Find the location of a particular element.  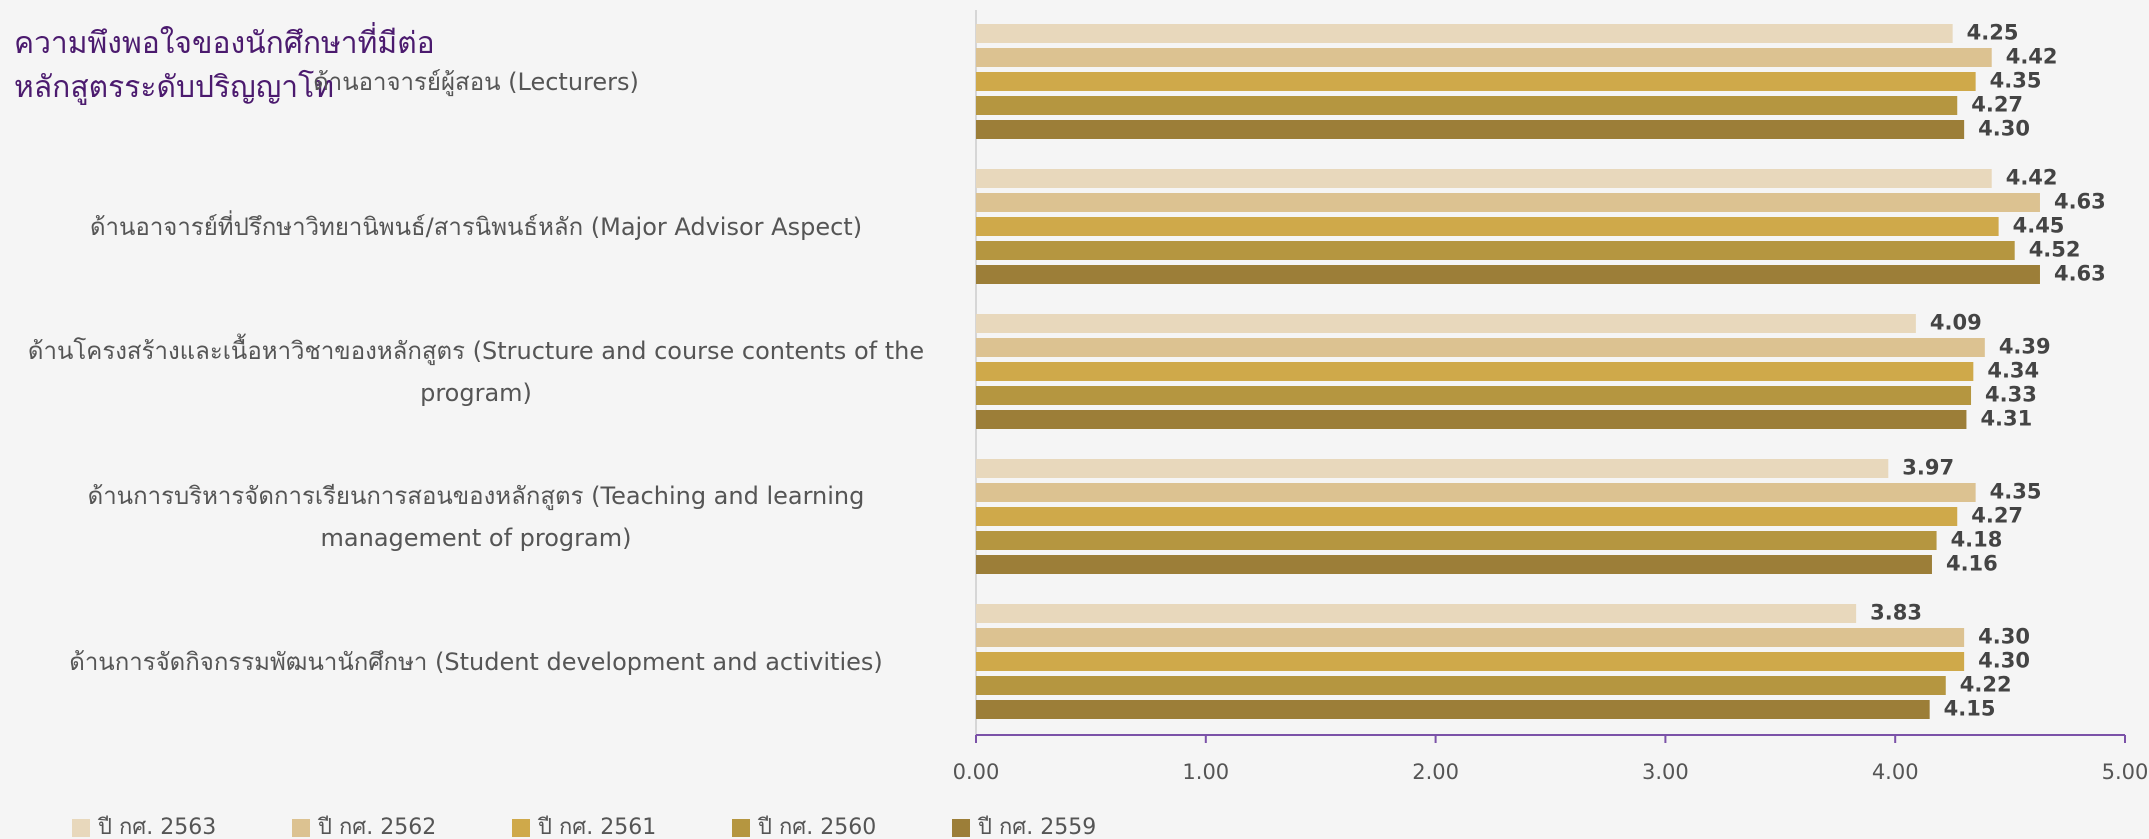

value-label: 3.97 is located at coordinates (1928, 468).